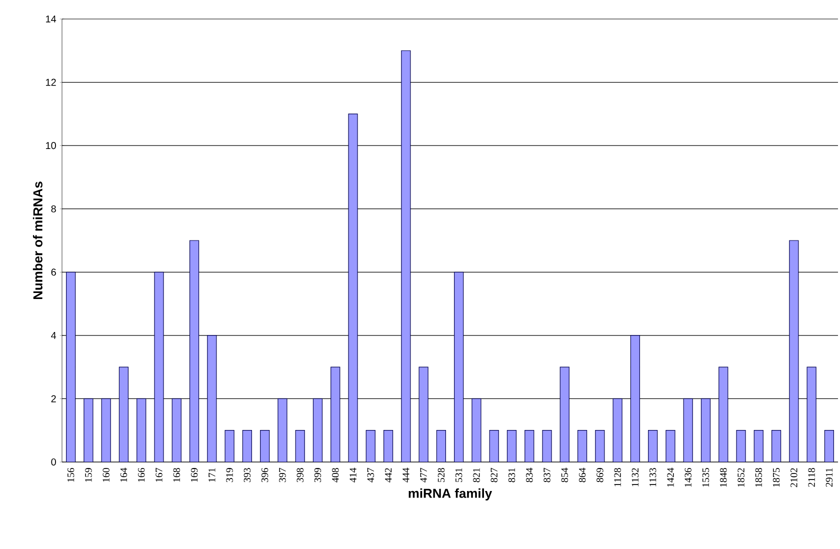 Image resolution: width=840 pixels, height=549 pixels. What do you see at coordinates (282, 475) in the screenshot?
I see `x-tick-label: 397` at bounding box center [282, 475].